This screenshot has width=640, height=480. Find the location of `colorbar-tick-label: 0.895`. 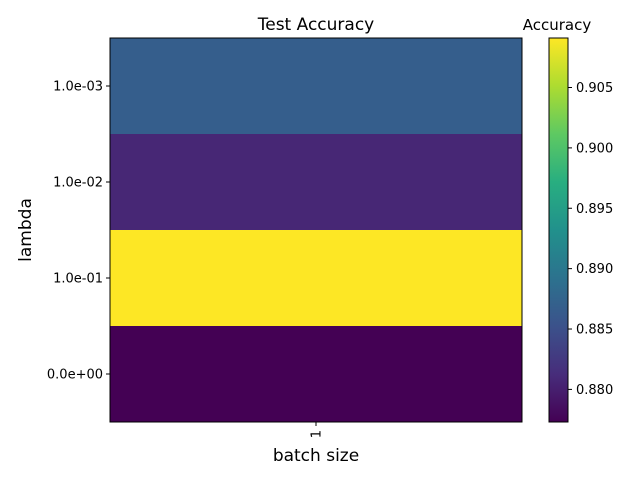

colorbar-tick-label: 0.895 is located at coordinates (594, 209).